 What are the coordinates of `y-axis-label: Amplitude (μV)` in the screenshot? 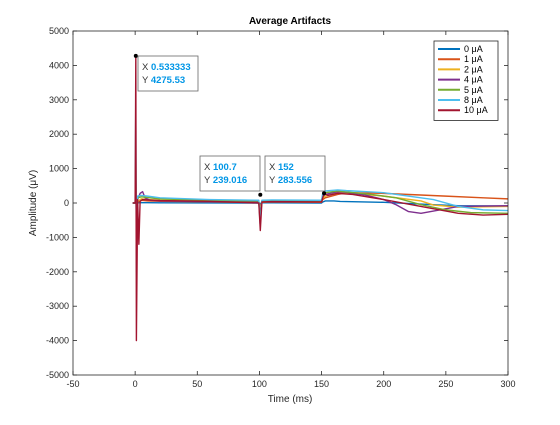 It's located at (33, 203).